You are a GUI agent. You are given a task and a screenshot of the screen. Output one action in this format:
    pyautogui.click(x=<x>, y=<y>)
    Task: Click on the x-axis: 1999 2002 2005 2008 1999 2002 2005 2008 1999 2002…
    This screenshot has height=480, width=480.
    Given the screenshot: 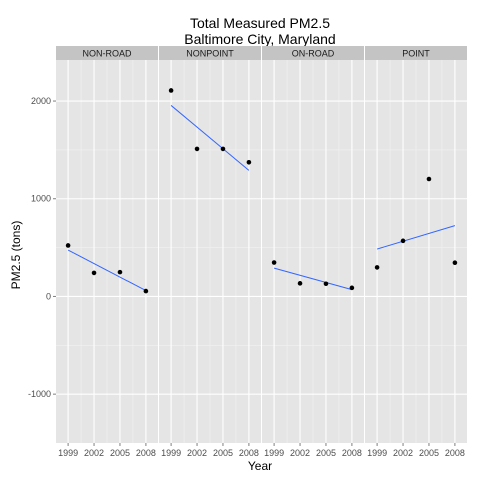 What is the action you would take?
    pyautogui.click(x=261, y=450)
    